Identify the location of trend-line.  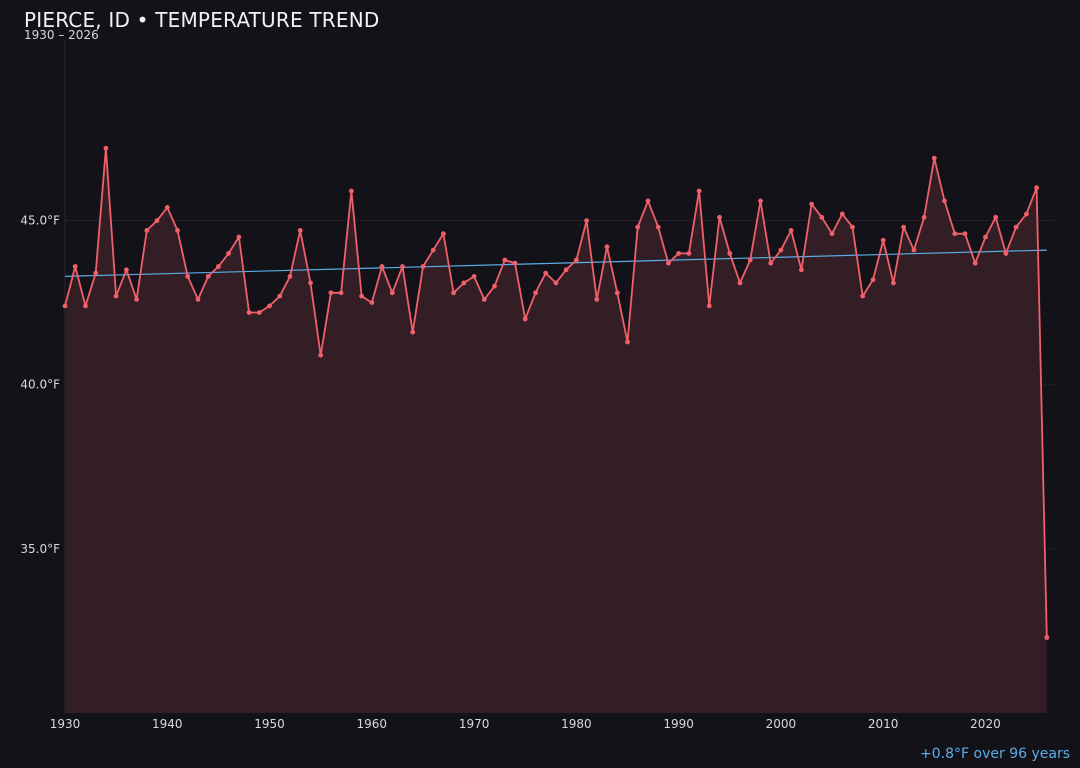
(555, 263).